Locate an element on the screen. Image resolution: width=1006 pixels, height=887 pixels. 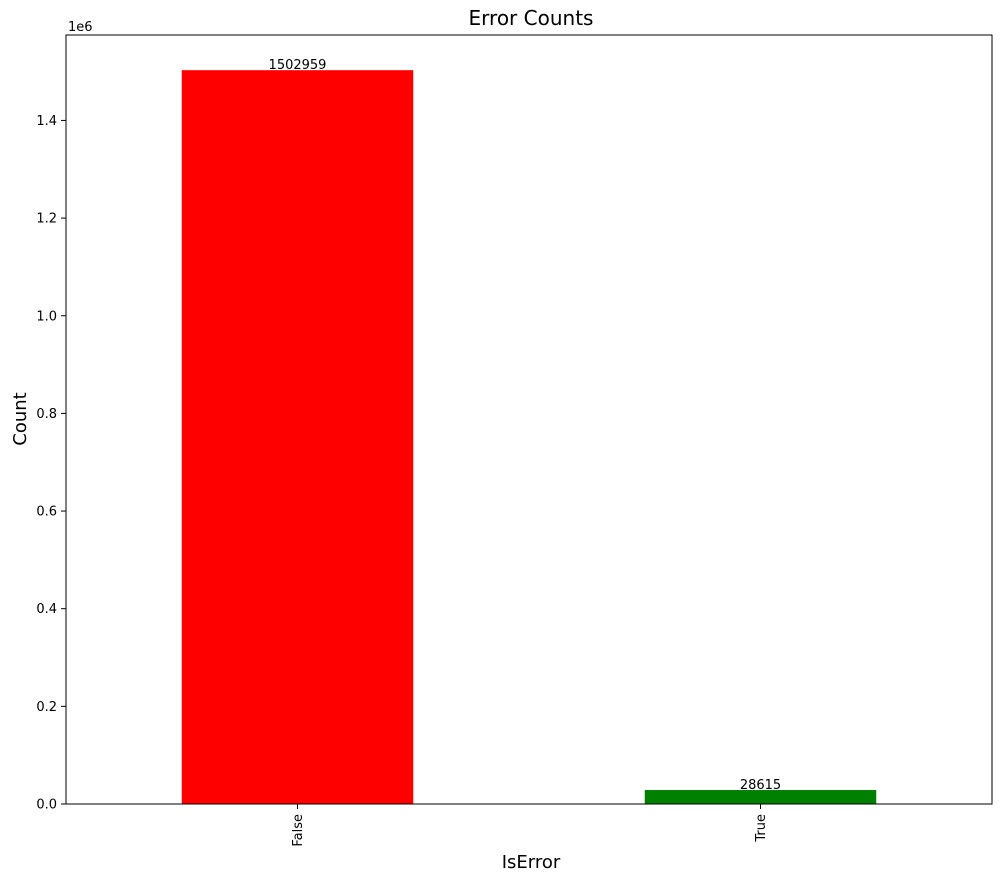
y-tick-label: 0.0 is located at coordinates (46, 805).